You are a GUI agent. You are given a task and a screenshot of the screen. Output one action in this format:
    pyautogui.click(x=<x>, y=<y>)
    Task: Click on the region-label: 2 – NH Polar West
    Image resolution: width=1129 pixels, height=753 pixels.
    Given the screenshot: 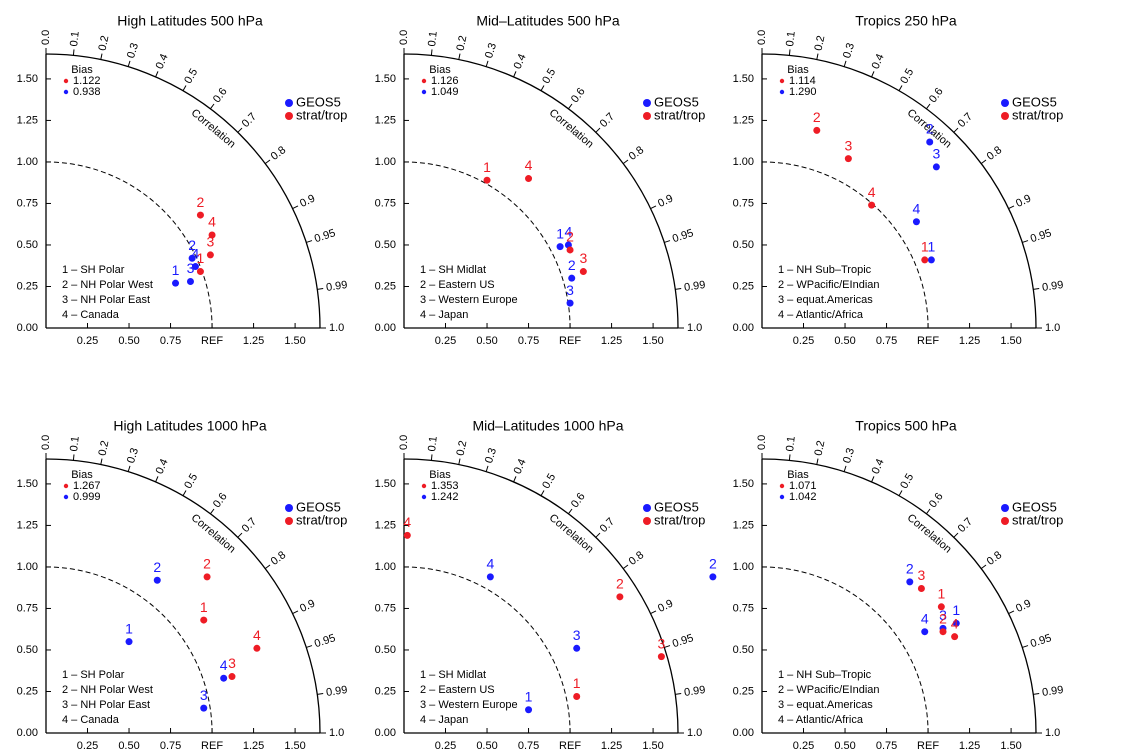 What is the action you would take?
    pyautogui.click(x=107, y=690)
    